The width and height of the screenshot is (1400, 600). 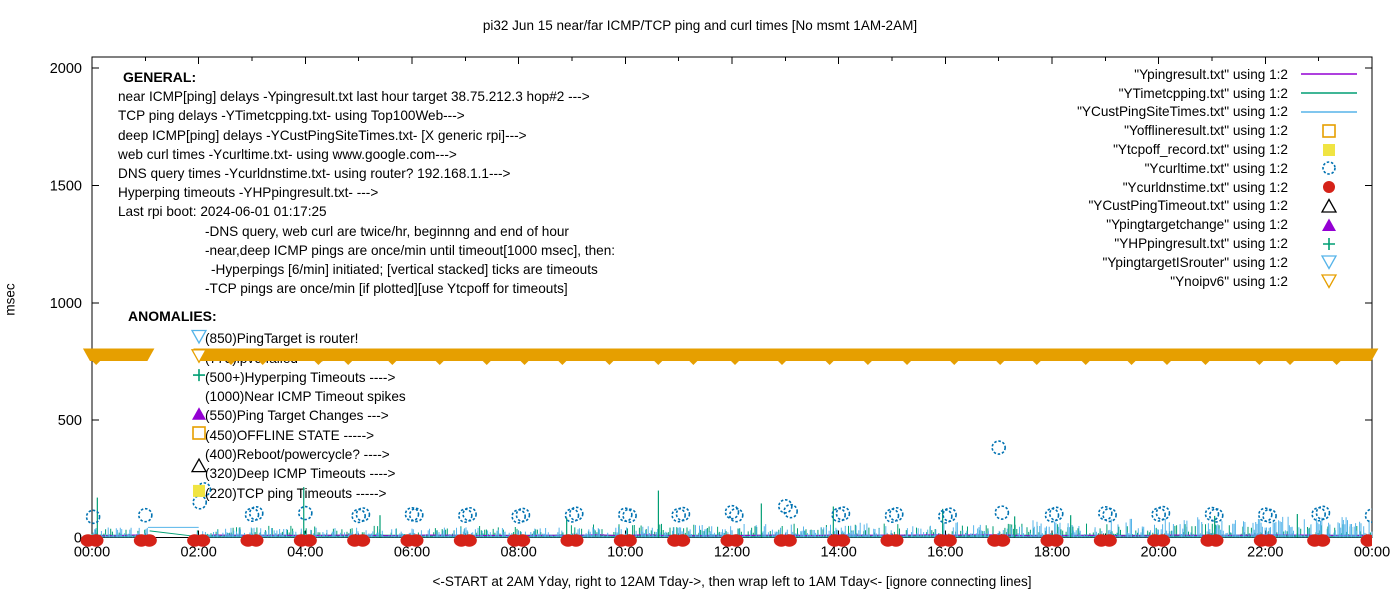 I want to click on legend-item: "YHPpingresult.txt" using 1:2, so click(x=1237, y=243).